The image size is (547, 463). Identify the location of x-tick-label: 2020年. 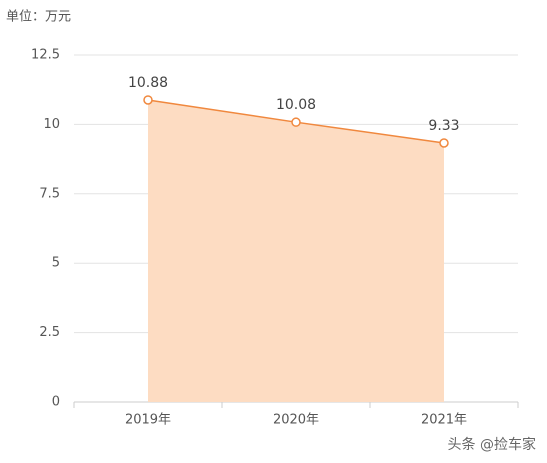
(296, 420).